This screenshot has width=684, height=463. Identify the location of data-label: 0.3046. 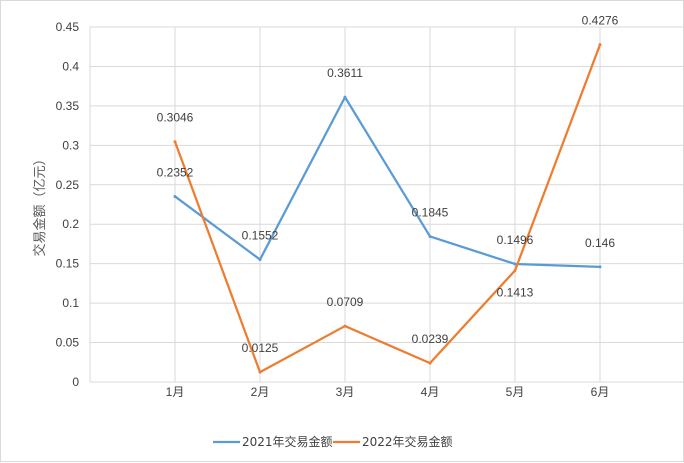
(175, 118).